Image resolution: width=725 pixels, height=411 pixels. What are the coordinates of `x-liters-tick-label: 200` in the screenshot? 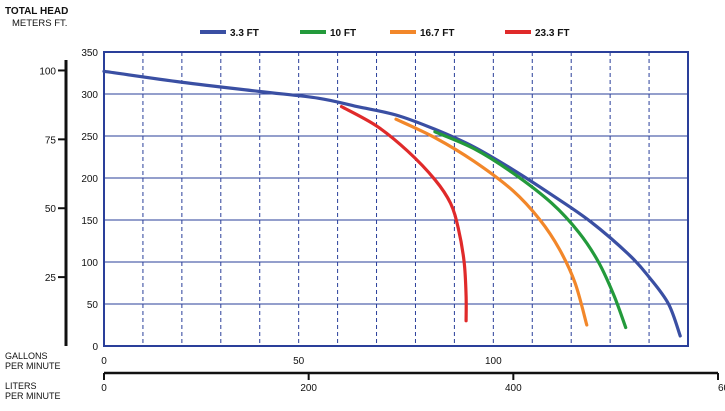 It's located at (308, 388).